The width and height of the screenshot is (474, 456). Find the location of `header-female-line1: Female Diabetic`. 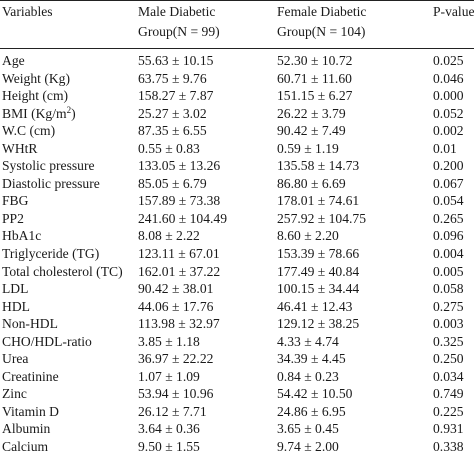

header-female-line1: Female Diabetic is located at coordinates (322, 11).